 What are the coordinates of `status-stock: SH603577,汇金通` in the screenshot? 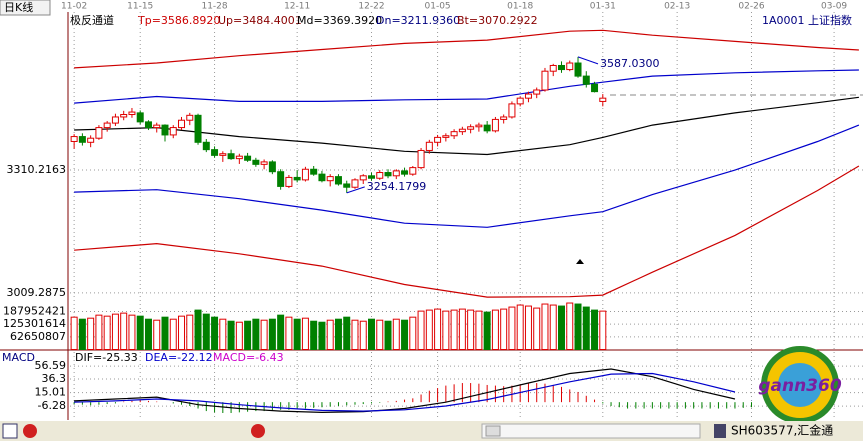 It's located at (782, 430).